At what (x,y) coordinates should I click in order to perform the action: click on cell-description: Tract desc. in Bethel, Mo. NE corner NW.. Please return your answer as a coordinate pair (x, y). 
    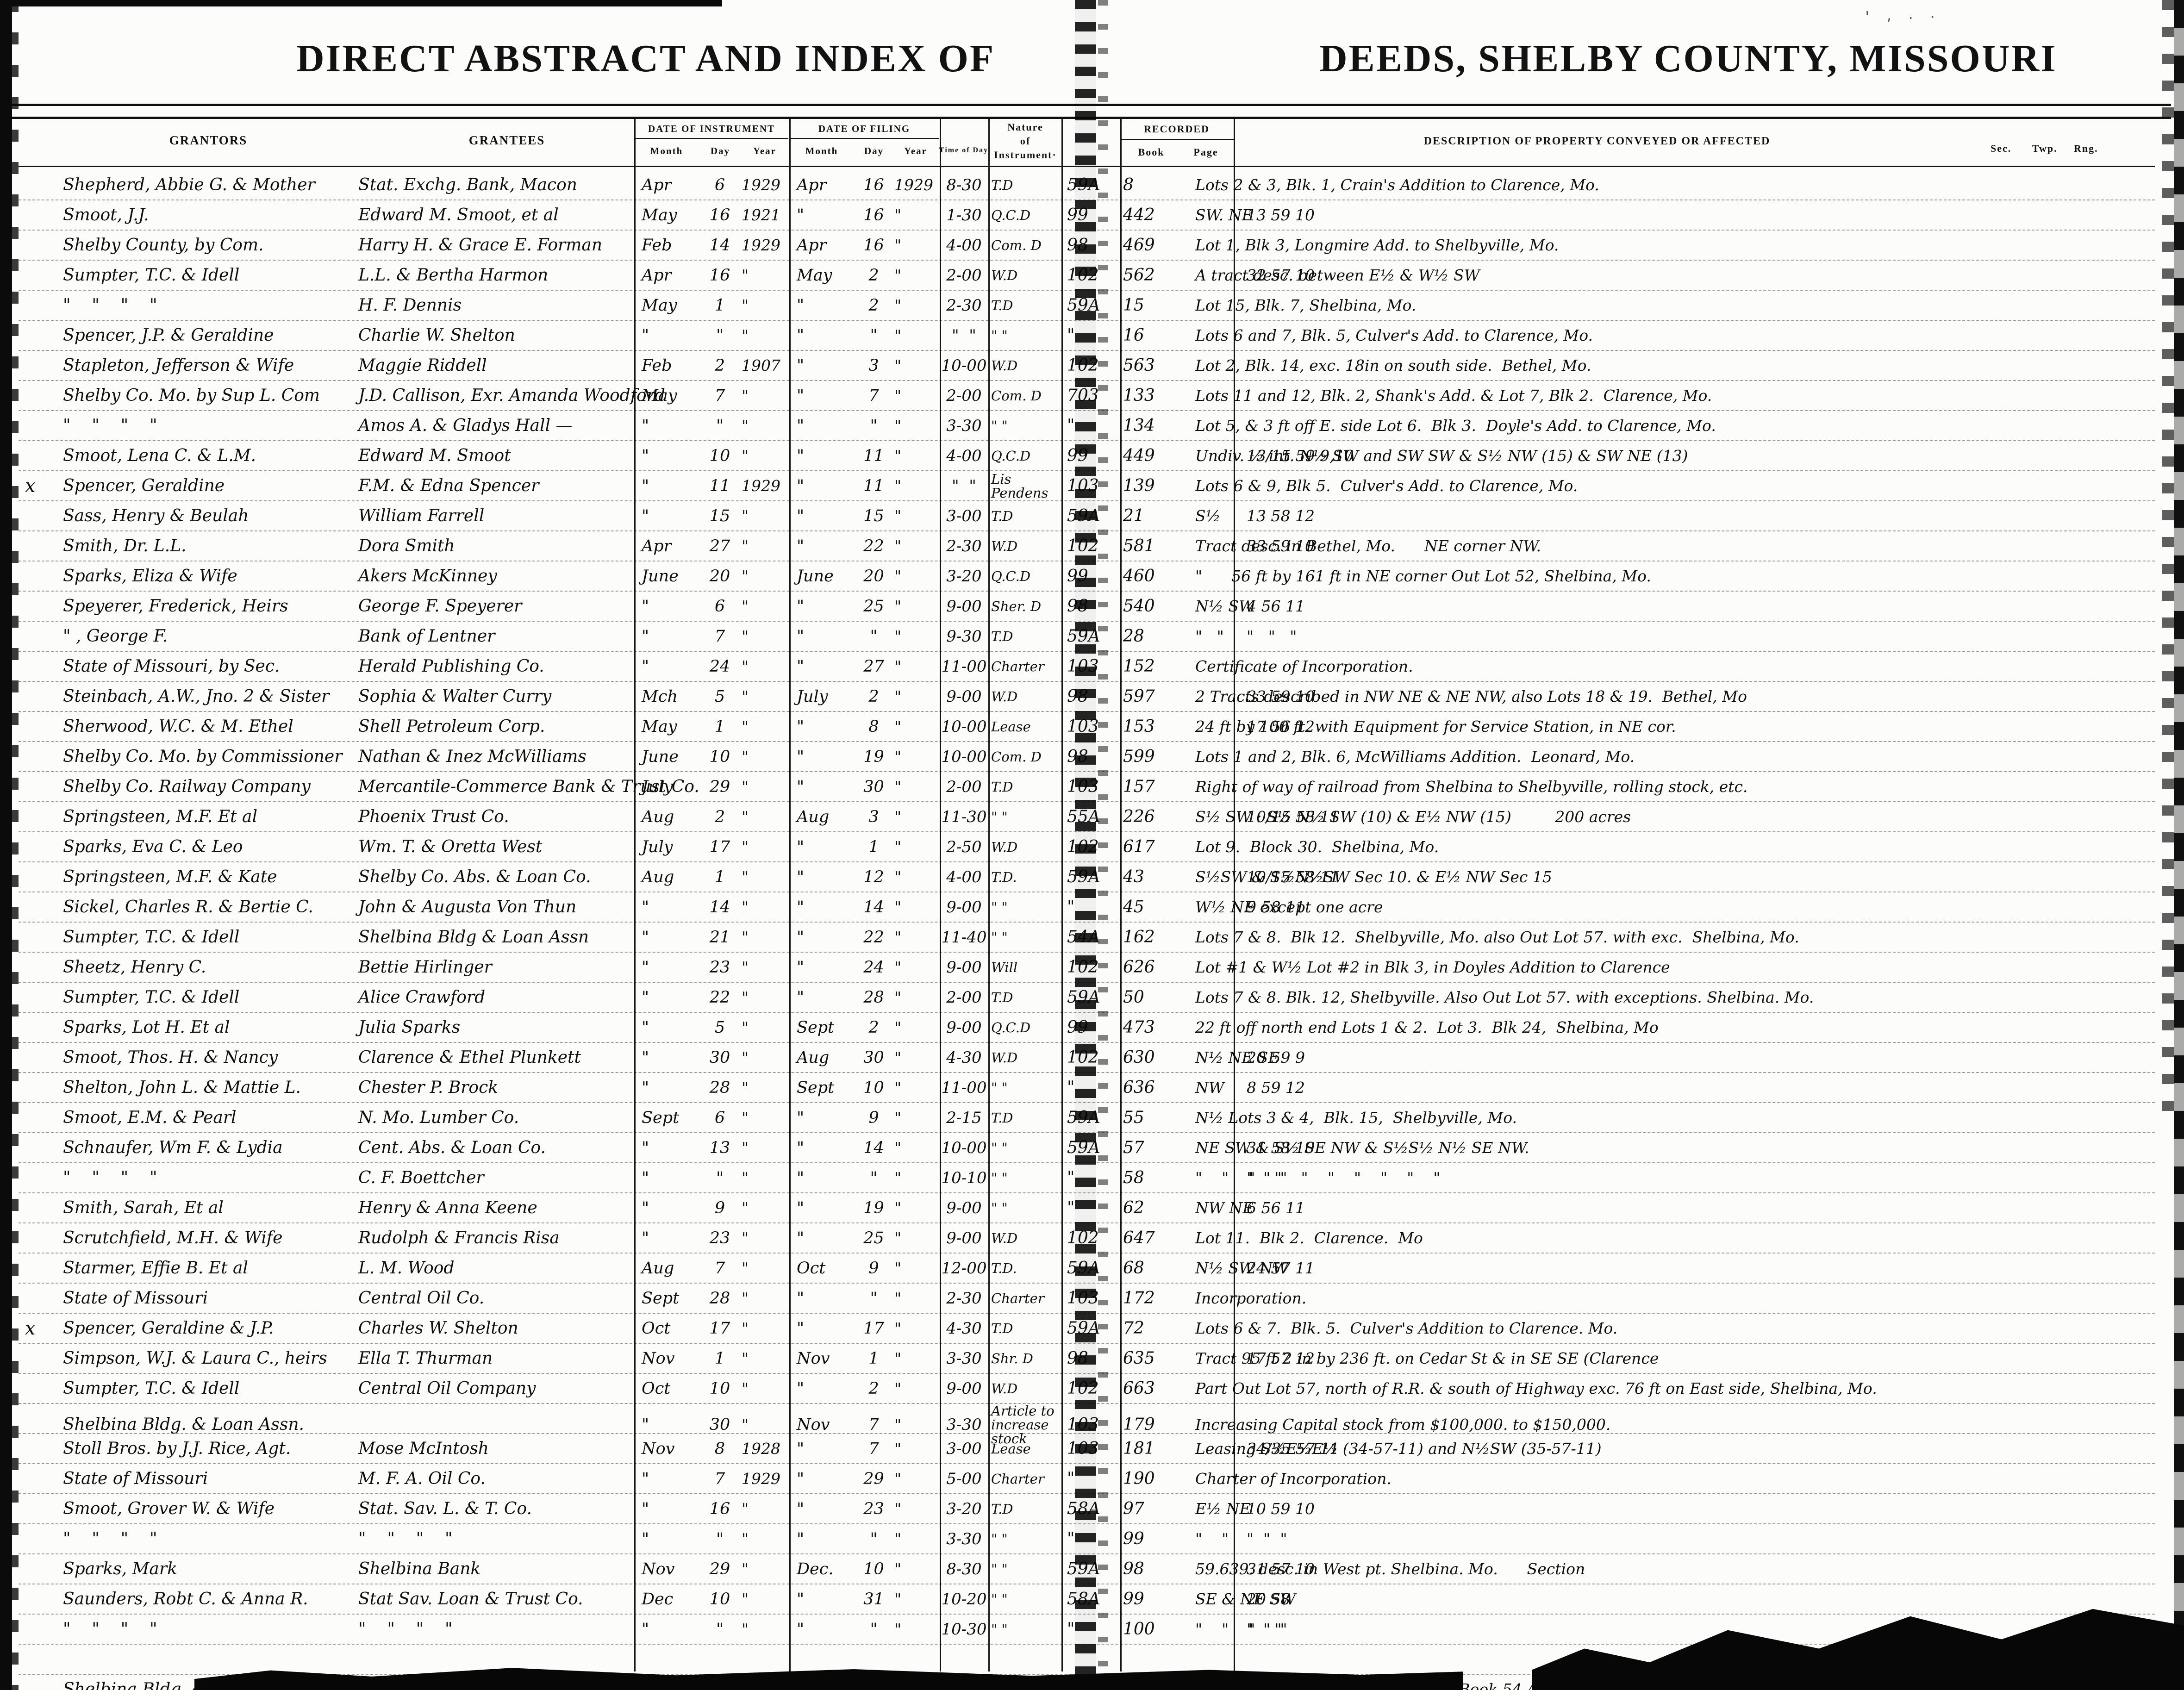
    Looking at the image, I should click on (1368, 545).